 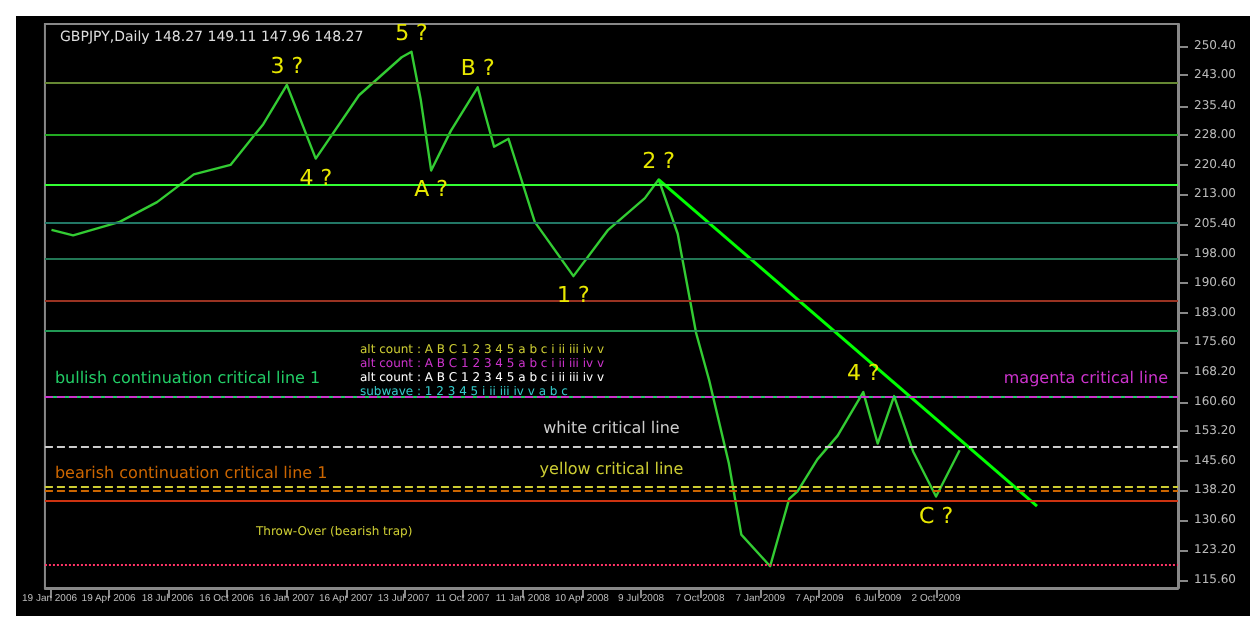 What do you see at coordinates (287, 65) in the screenshot?
I see `annotation: 3 ?` at bounding box center [287, 65].